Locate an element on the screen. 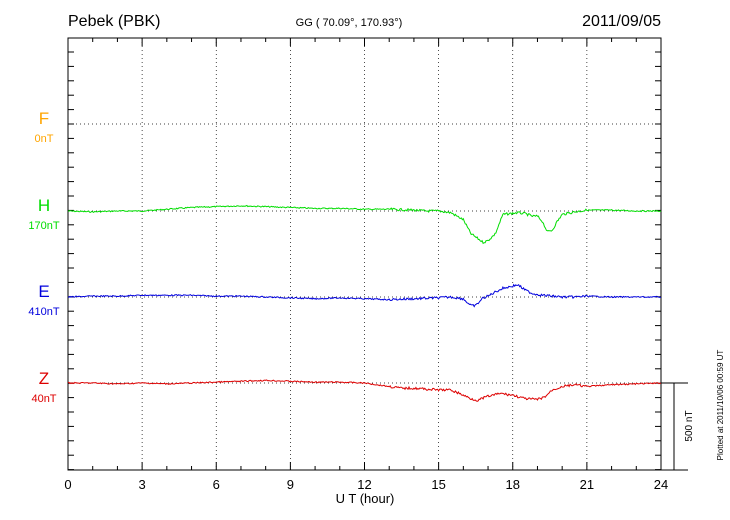  x-tick-label: 0 is located at coordinates (67, 484).